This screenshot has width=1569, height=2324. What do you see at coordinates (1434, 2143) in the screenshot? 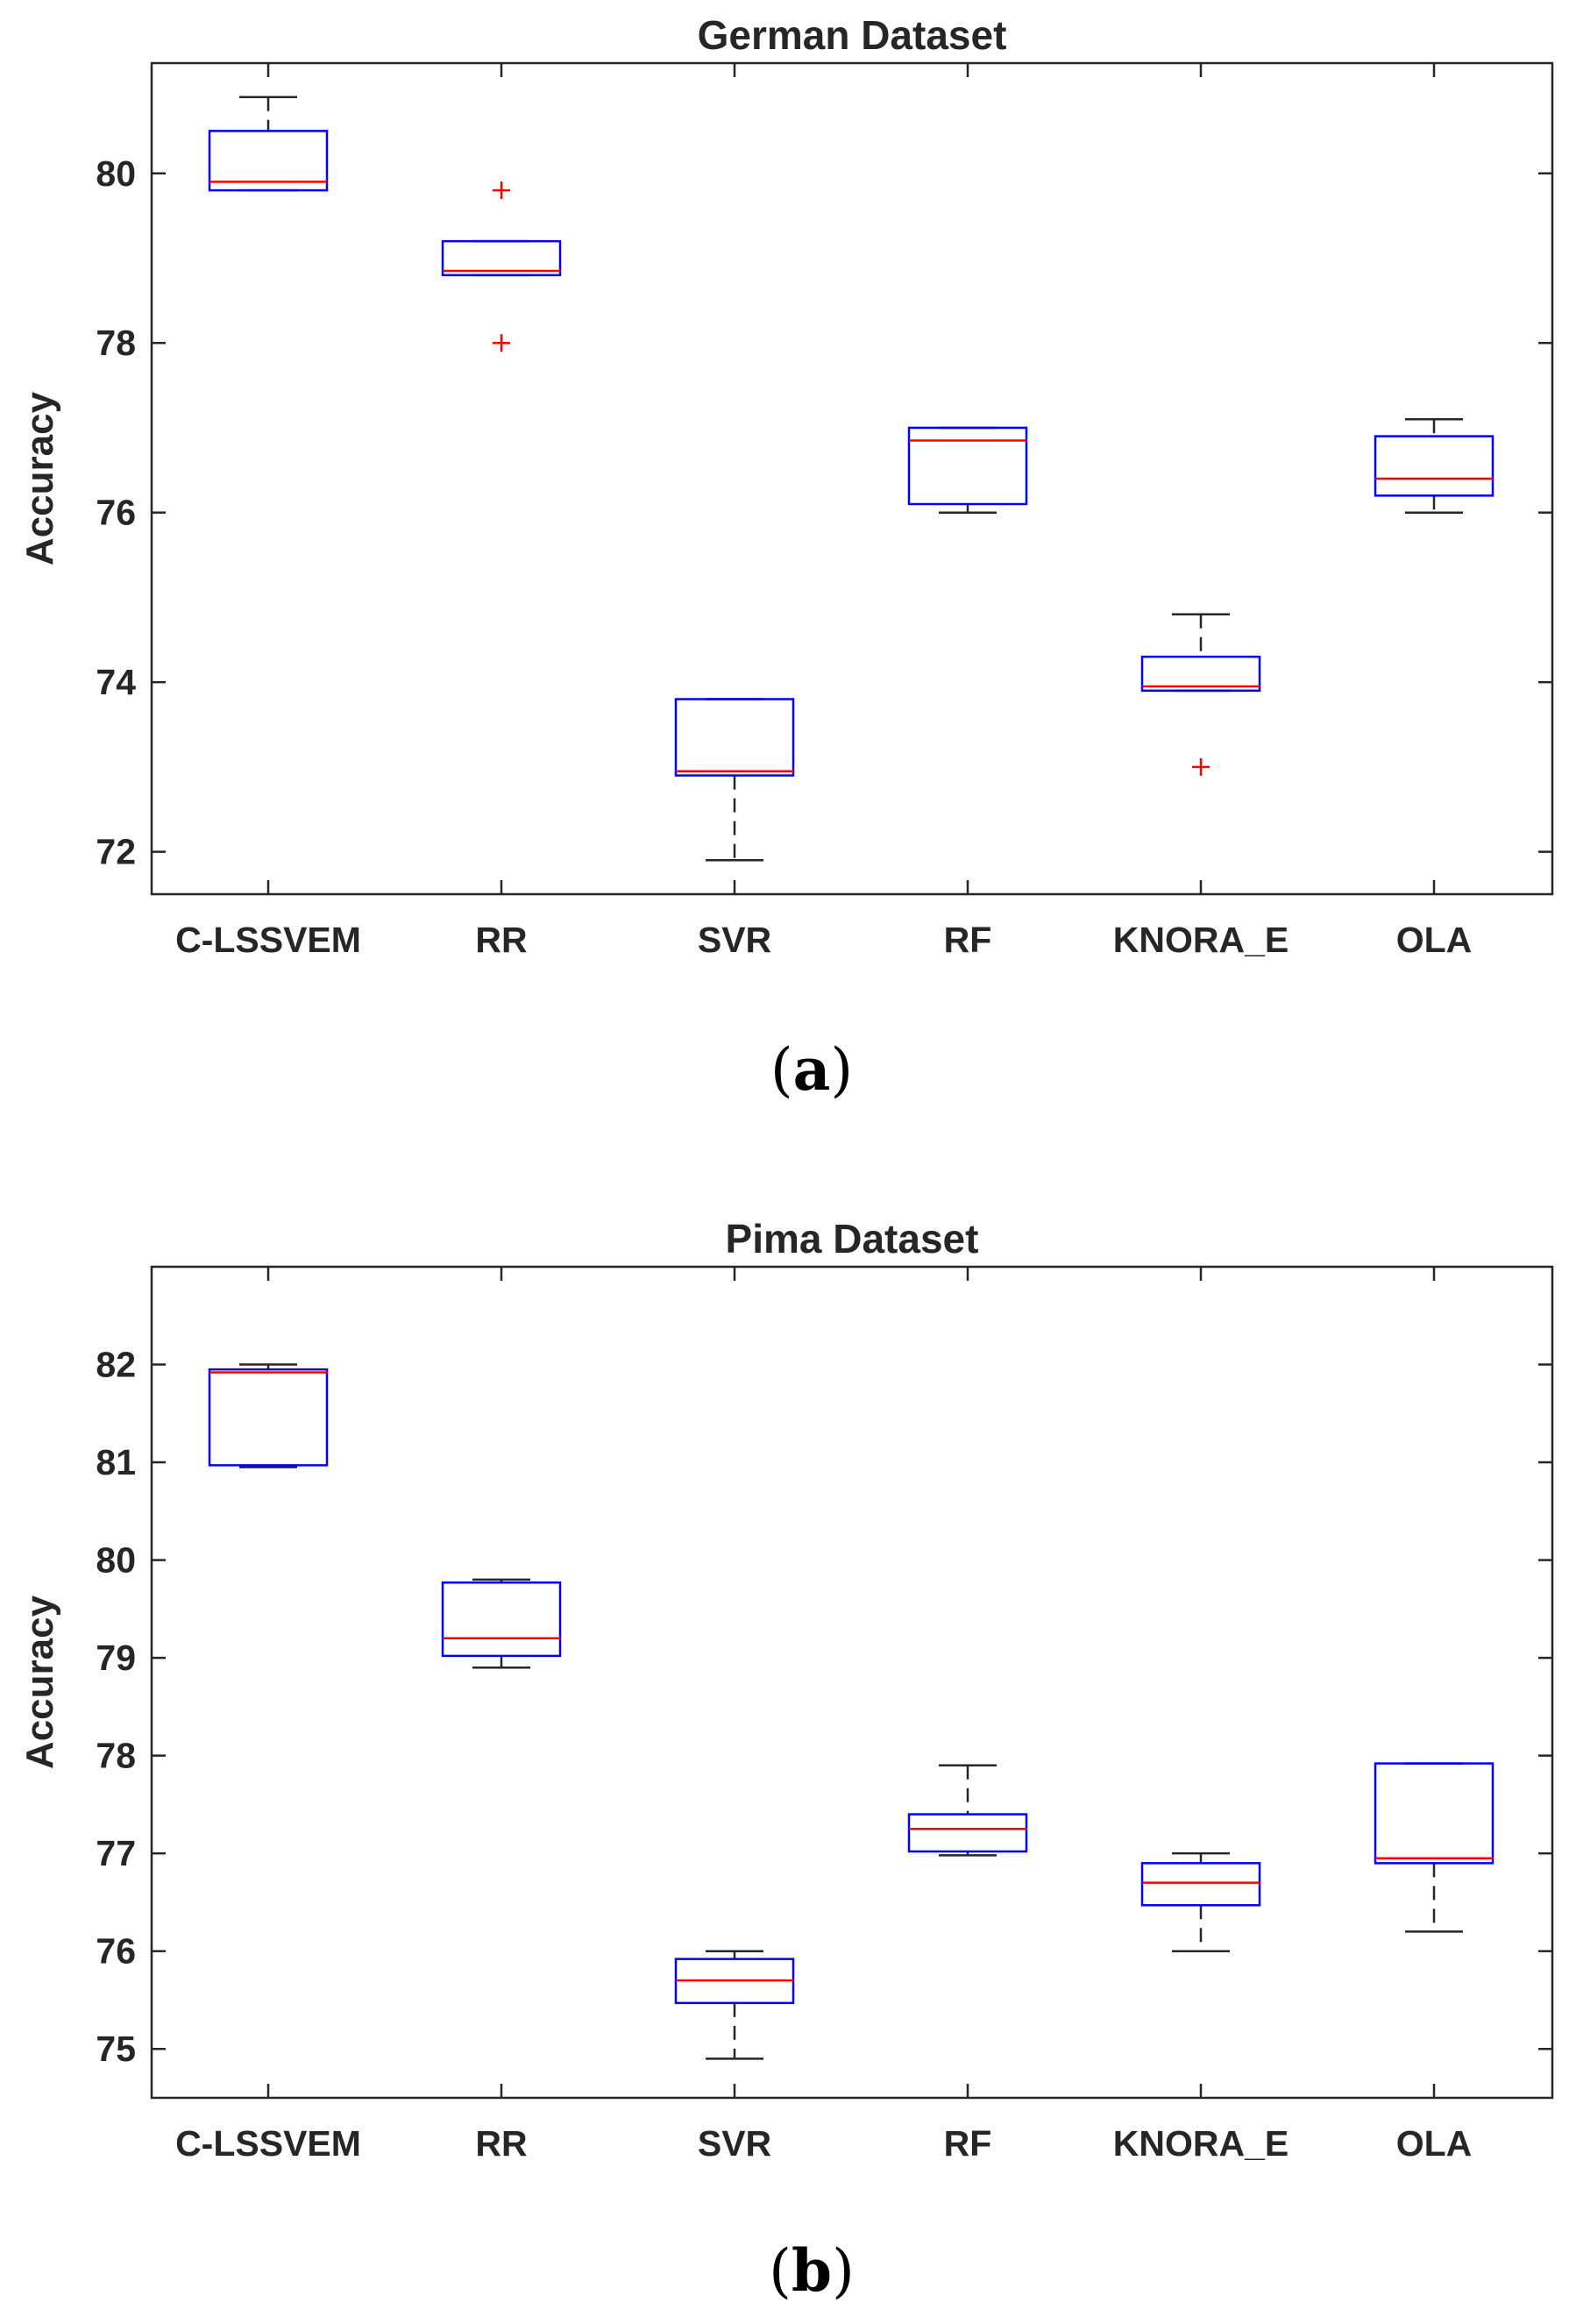
I see `pima-xtick-label: OLA` at bounding box center [1434, 2143].